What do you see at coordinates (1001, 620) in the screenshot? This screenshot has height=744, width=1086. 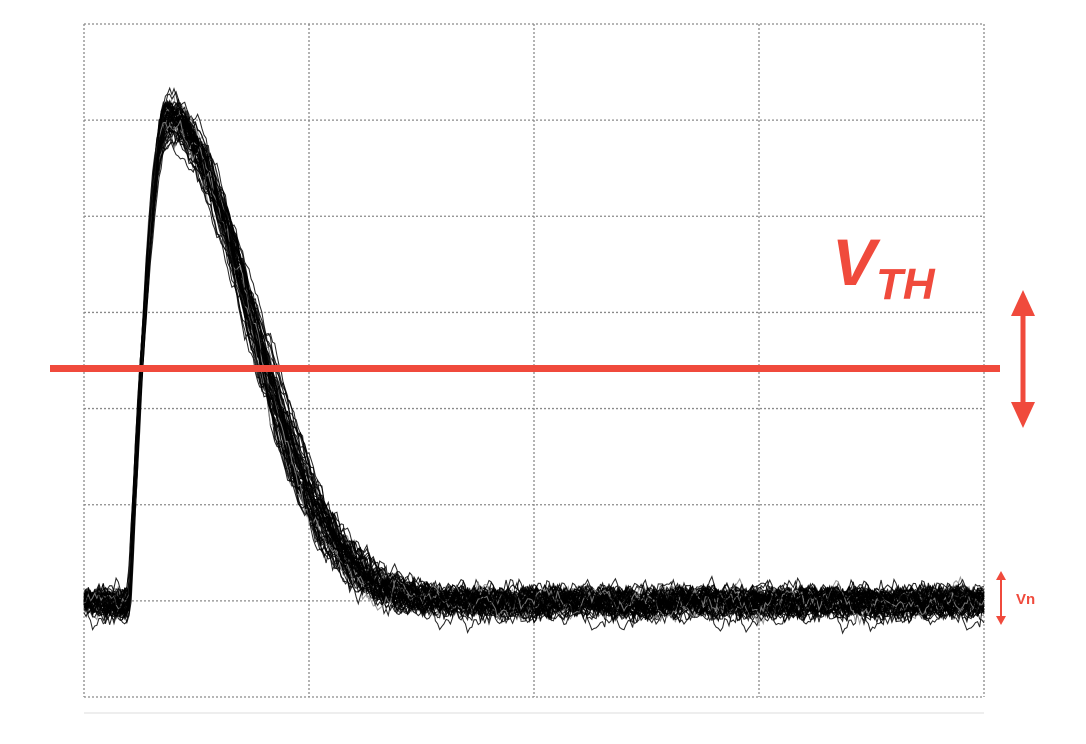 I see `noise-arrow-head-down` at bounding box center [1001, 620].